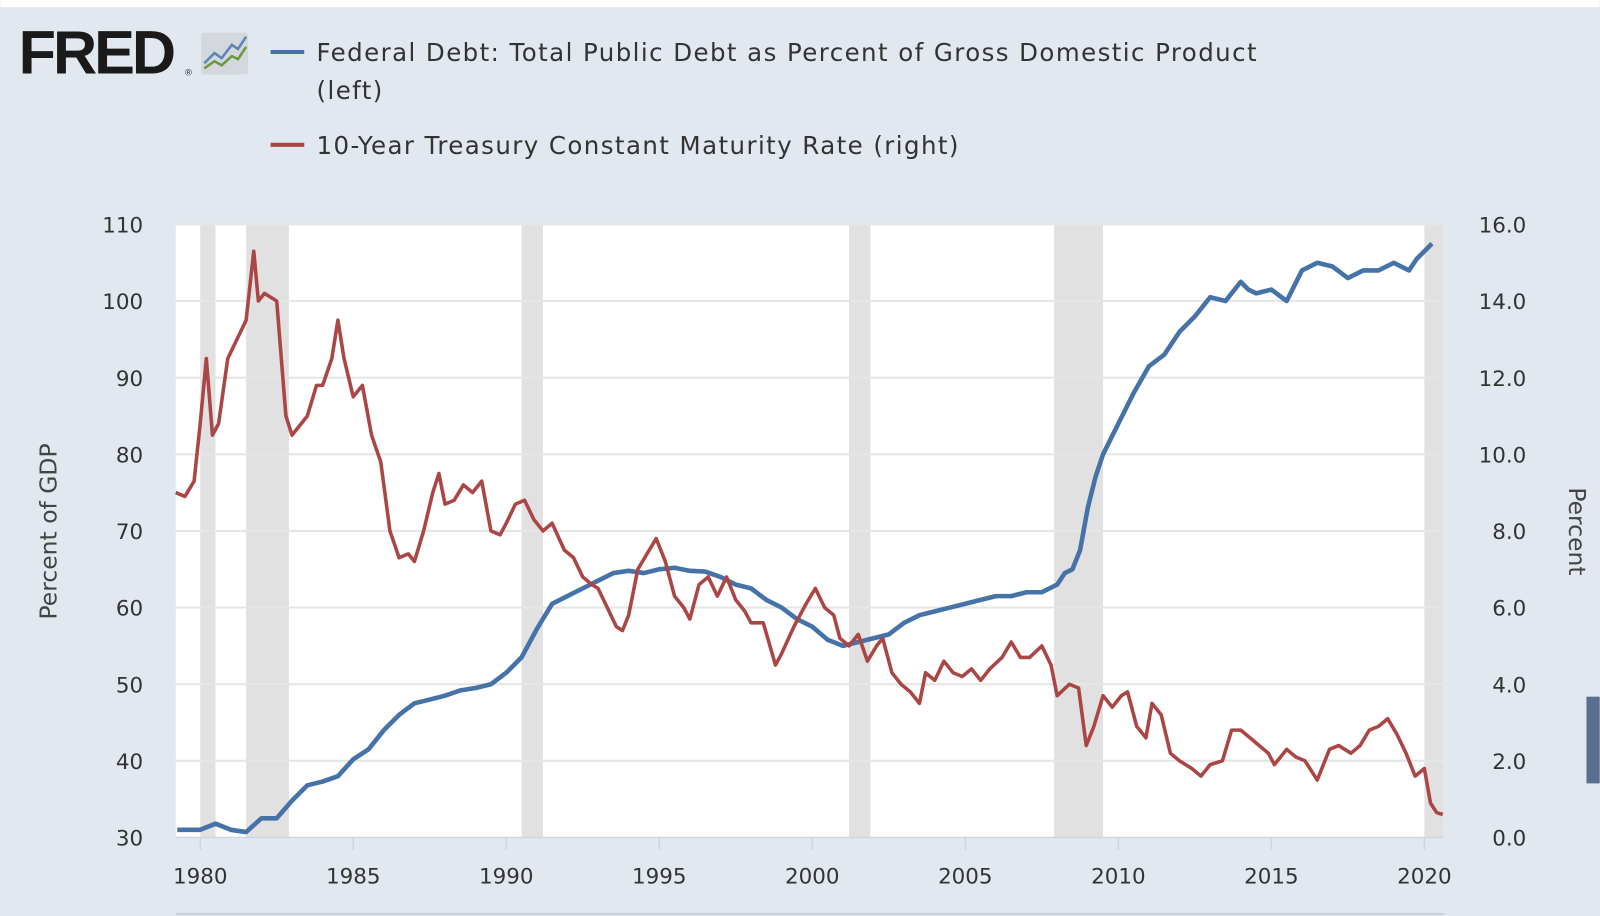 Image resolution: width=1600 pixels, height=916 pixels. I want to click on left-tick-label: 30, so click(129, 839).